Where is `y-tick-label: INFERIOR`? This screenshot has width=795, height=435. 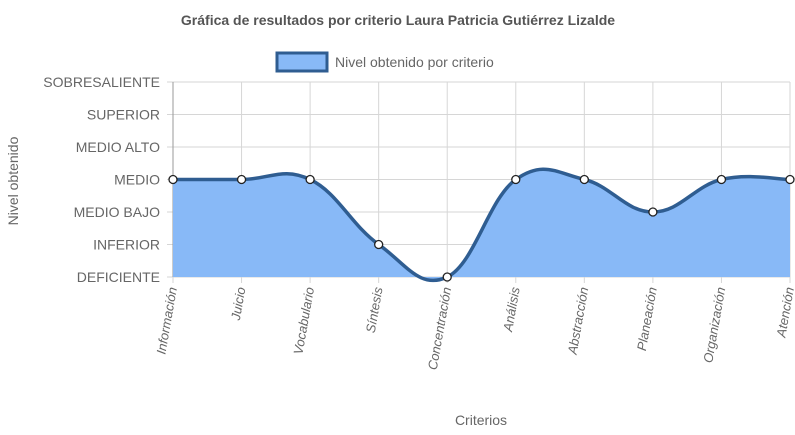
y-tick-label: INFERIOR is located at coordinates (126, 245).